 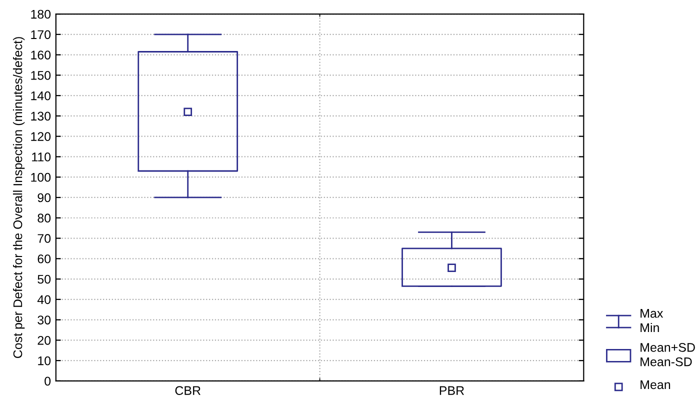 I want to click on x-tick-label: CBR, so click(x=187, y=390).